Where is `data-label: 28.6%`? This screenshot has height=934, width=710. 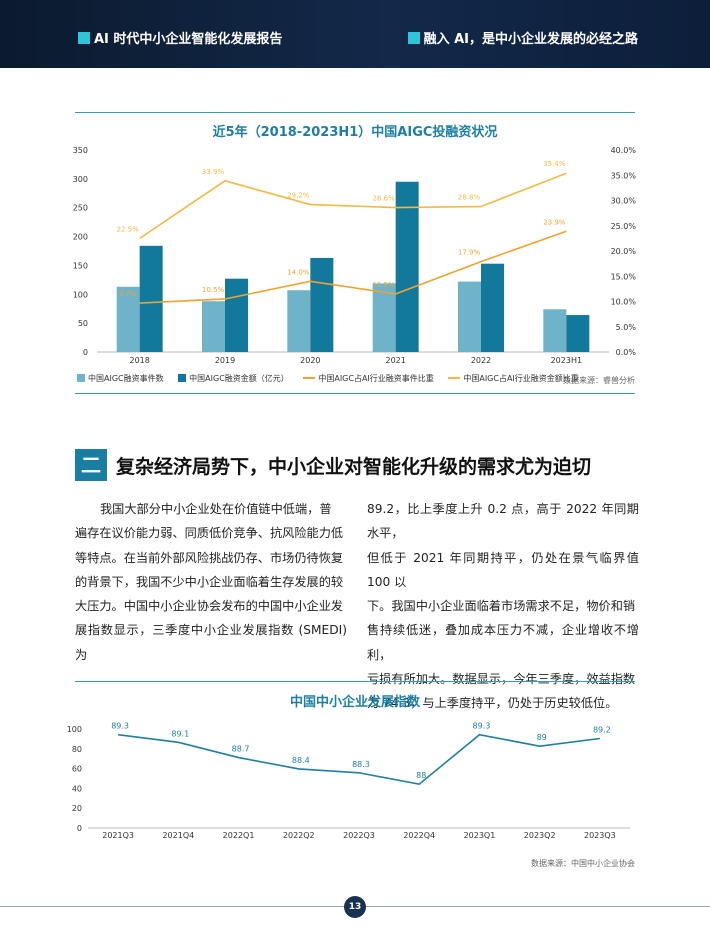 data-label: 28.6% is located at coordinates (384, 199).